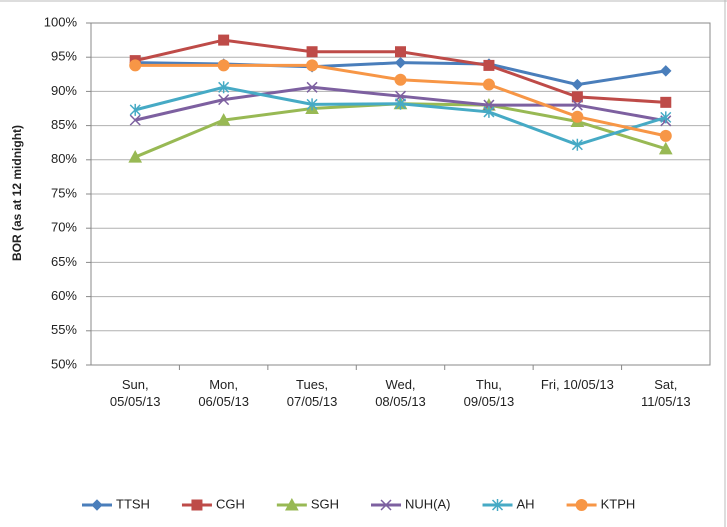  What do you see at coordinates (223, 393) in the screenshot?
I see `x-tick-label: Mon, 06/05/13` at bounding box center [223, 393].